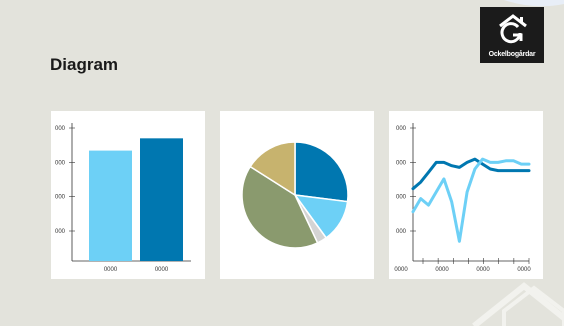 This screenshot has width=564, height=326. I want to click on pie-chart-panel, so click(297, 195).